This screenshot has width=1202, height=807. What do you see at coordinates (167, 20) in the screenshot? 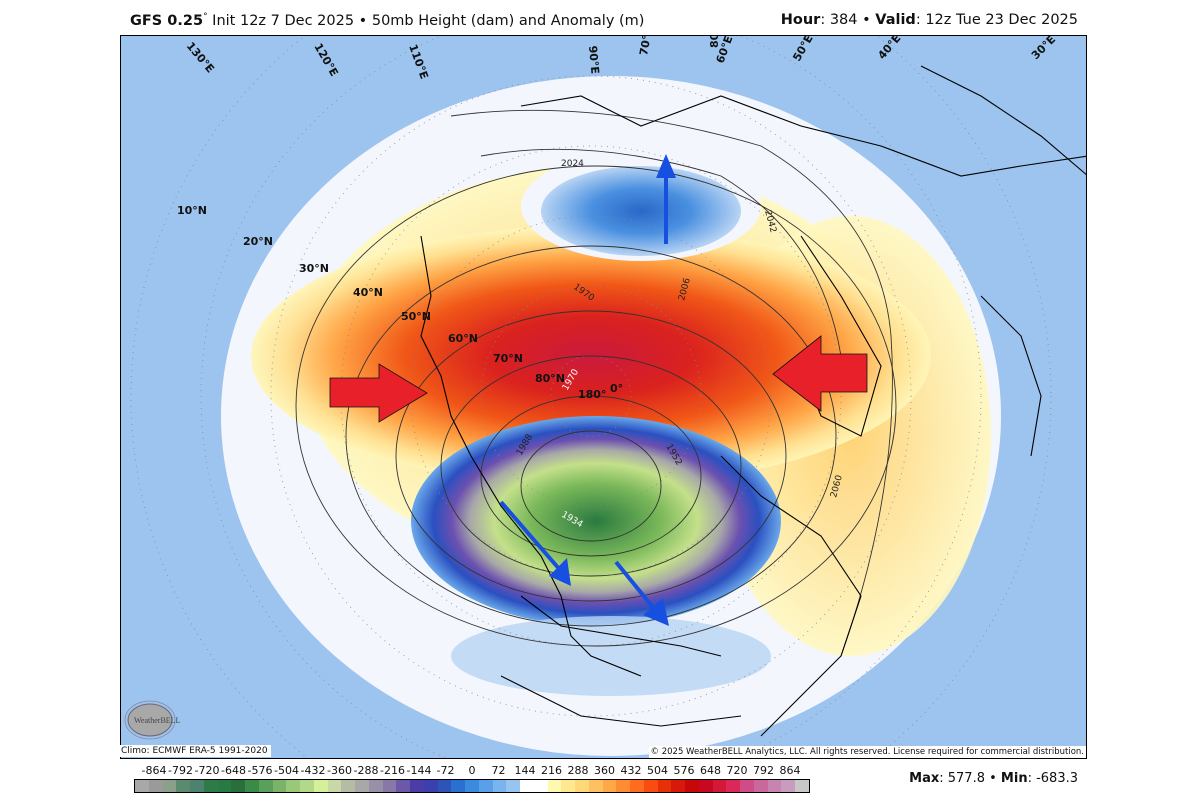
I see `model-name: GFS 0.25` at bounding box center [167, 20].